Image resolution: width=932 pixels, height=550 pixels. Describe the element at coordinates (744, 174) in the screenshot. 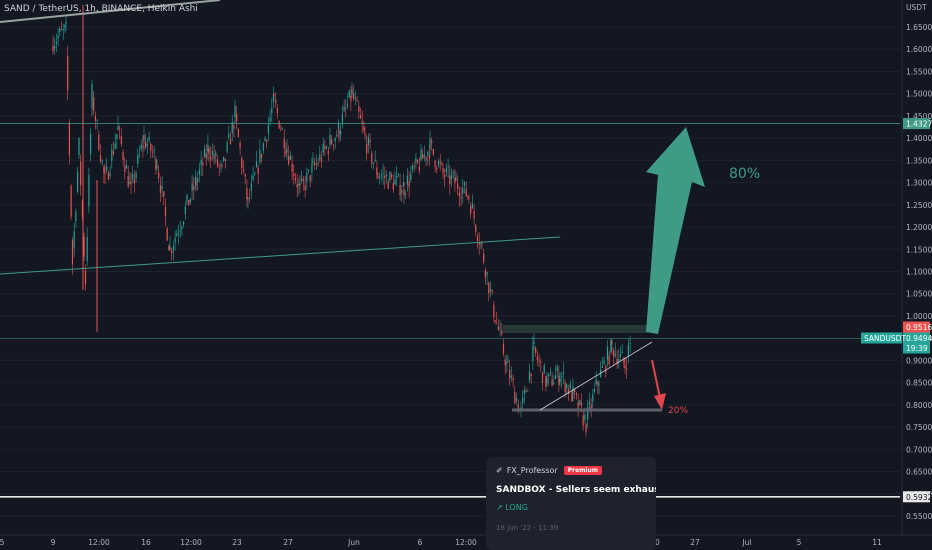

I see `up-percentage: 80%` at that location.